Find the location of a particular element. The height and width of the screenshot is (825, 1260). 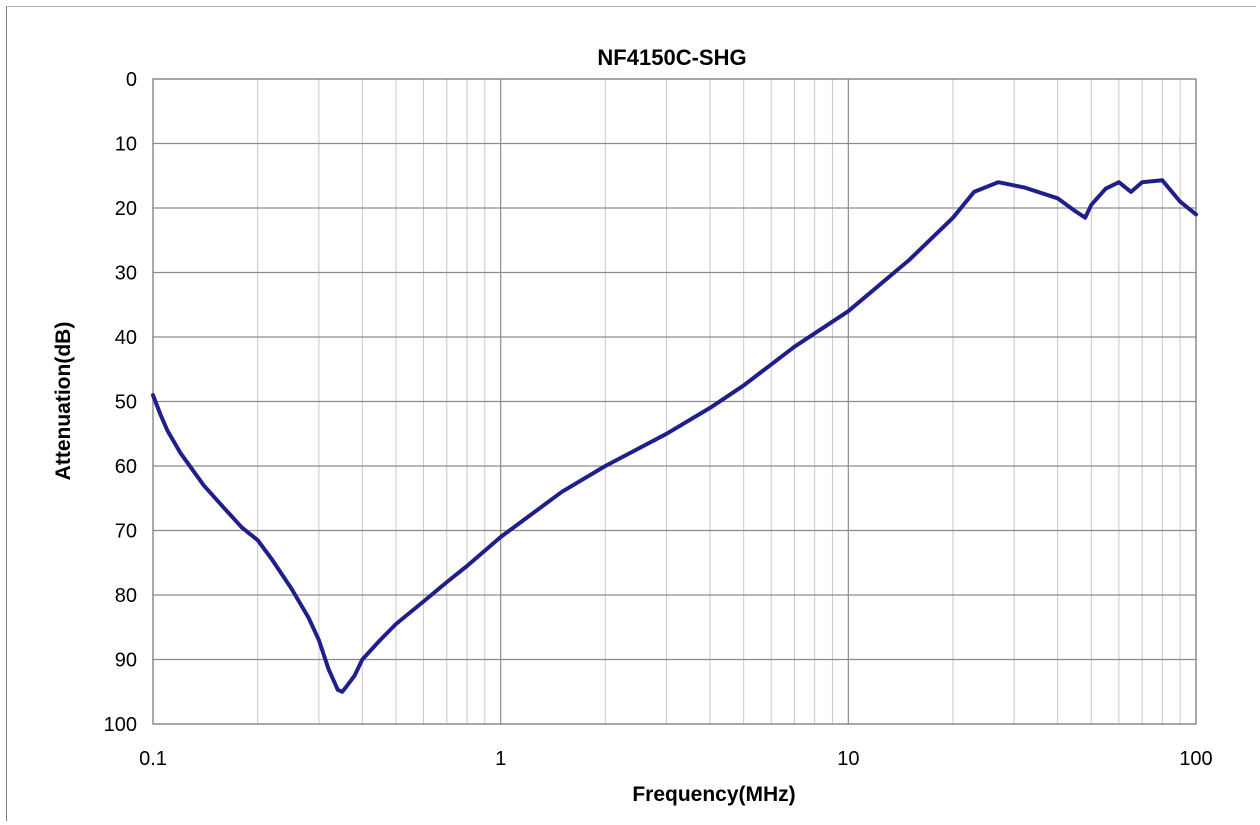

y-tick-label: 90 is located at coordinates (126, 661).